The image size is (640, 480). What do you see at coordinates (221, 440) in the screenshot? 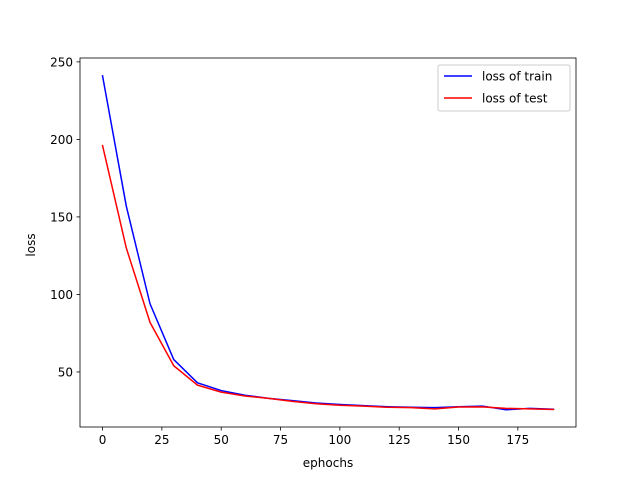
I see `x-tick-label: 50` at bounding box center [221, 440].